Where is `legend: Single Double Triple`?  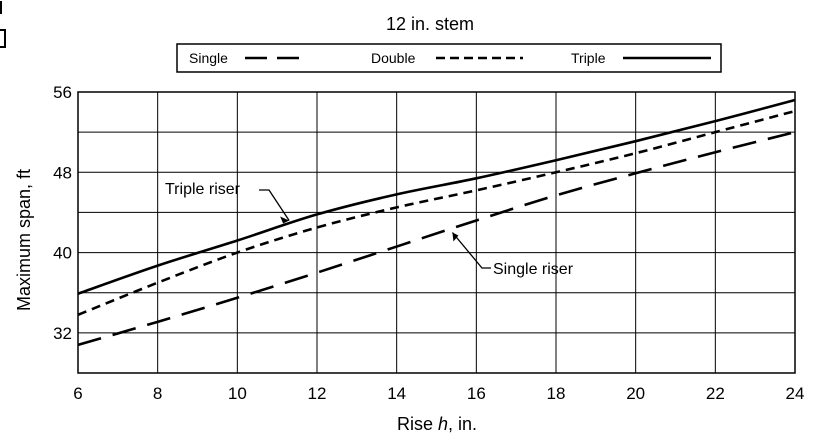
legend: Single Double Triple is located at coordinates (449, 58).